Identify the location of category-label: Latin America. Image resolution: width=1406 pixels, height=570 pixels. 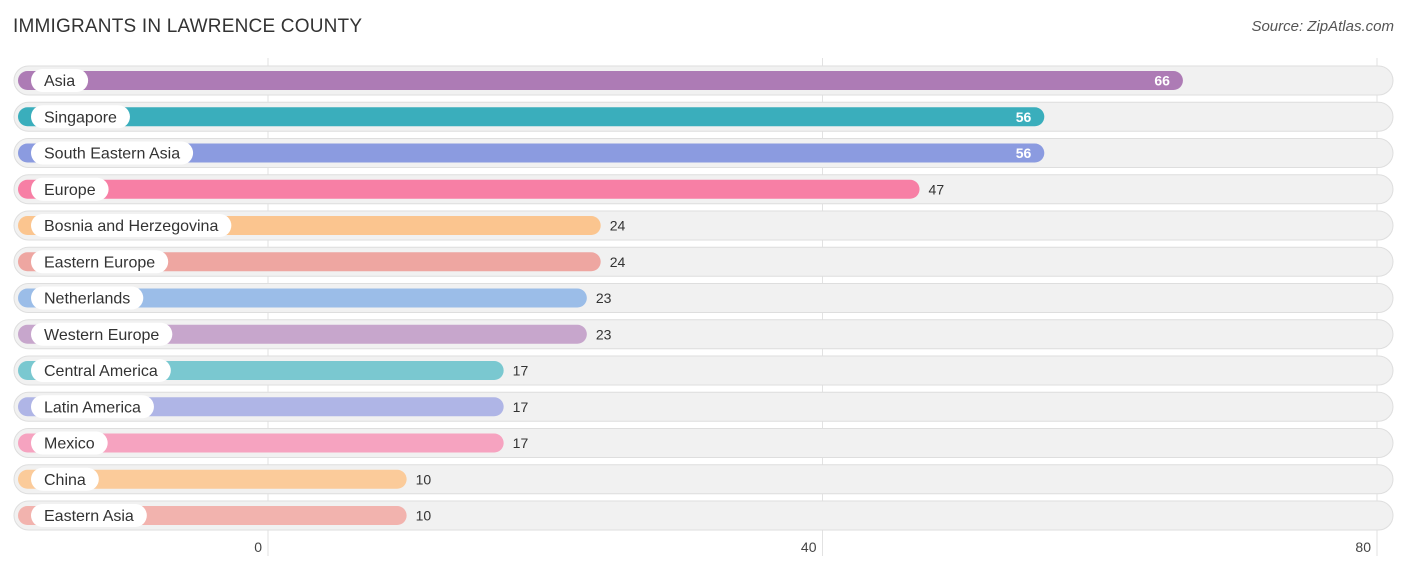
(92, 407).